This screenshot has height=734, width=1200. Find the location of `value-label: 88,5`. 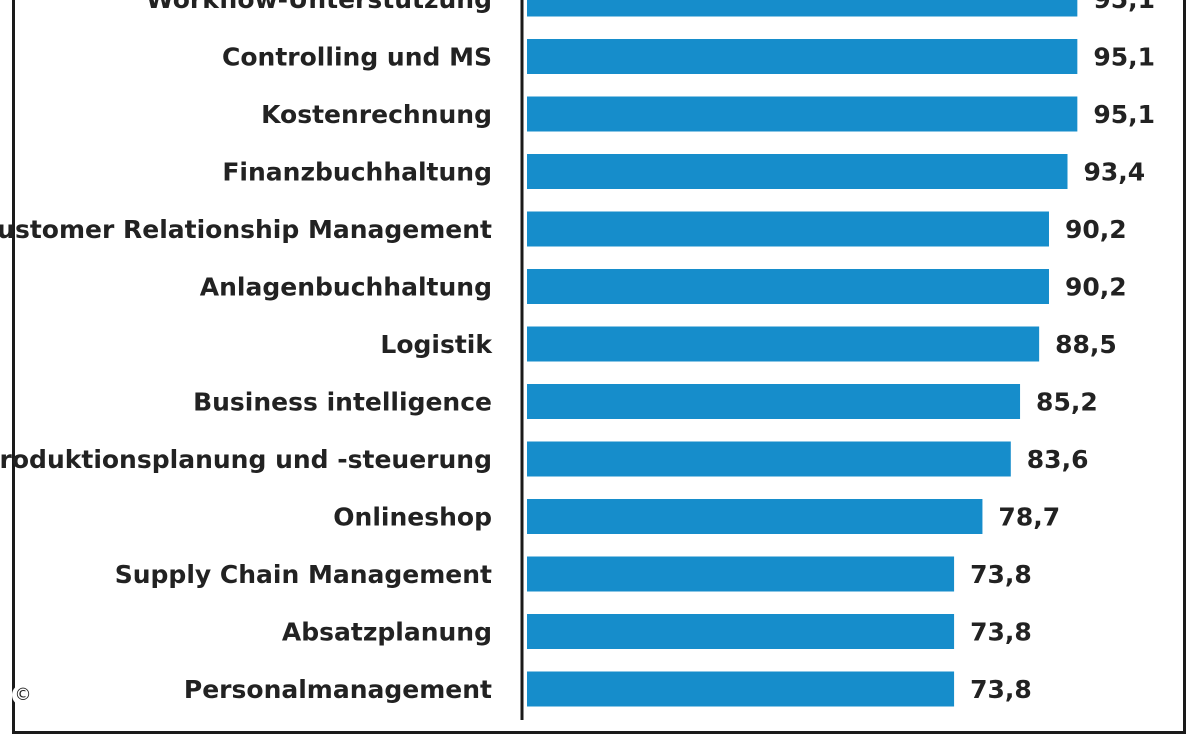

value-label: 88,5 is located at coordinates (1086, 344).